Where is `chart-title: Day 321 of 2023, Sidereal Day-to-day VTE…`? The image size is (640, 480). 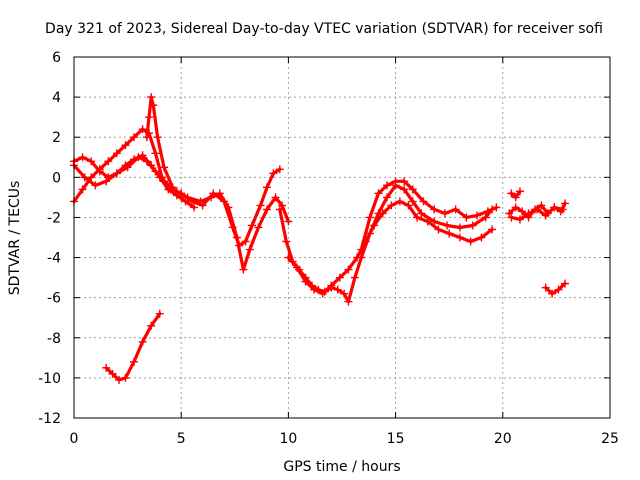 chart-title: Day 321 of 2023, Sidereal Day-to-day VTE… is located at coordinates (324, 29).